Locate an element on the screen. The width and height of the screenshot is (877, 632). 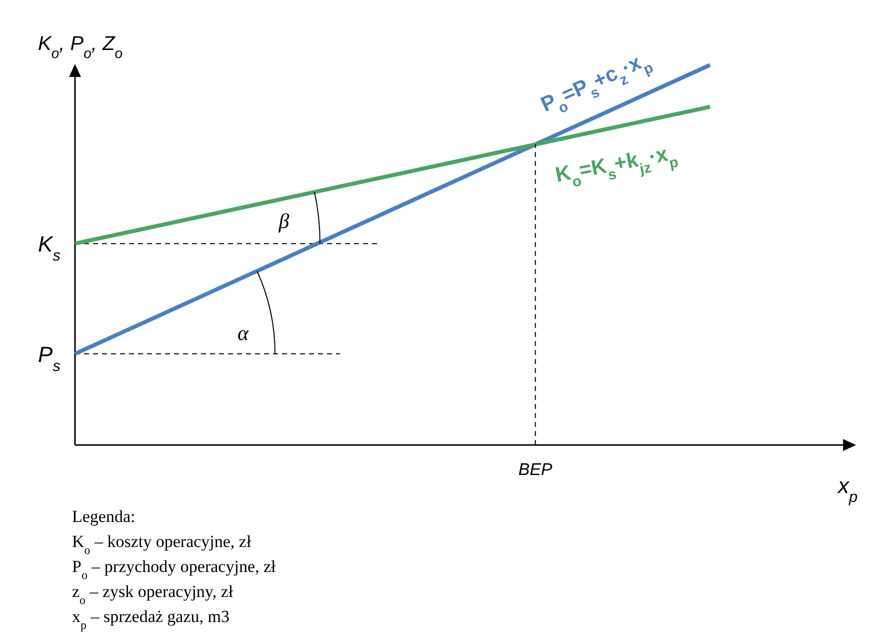
text: K$_{o}$ – koszty operacyjne, zł is located at coordinates (162, 544).